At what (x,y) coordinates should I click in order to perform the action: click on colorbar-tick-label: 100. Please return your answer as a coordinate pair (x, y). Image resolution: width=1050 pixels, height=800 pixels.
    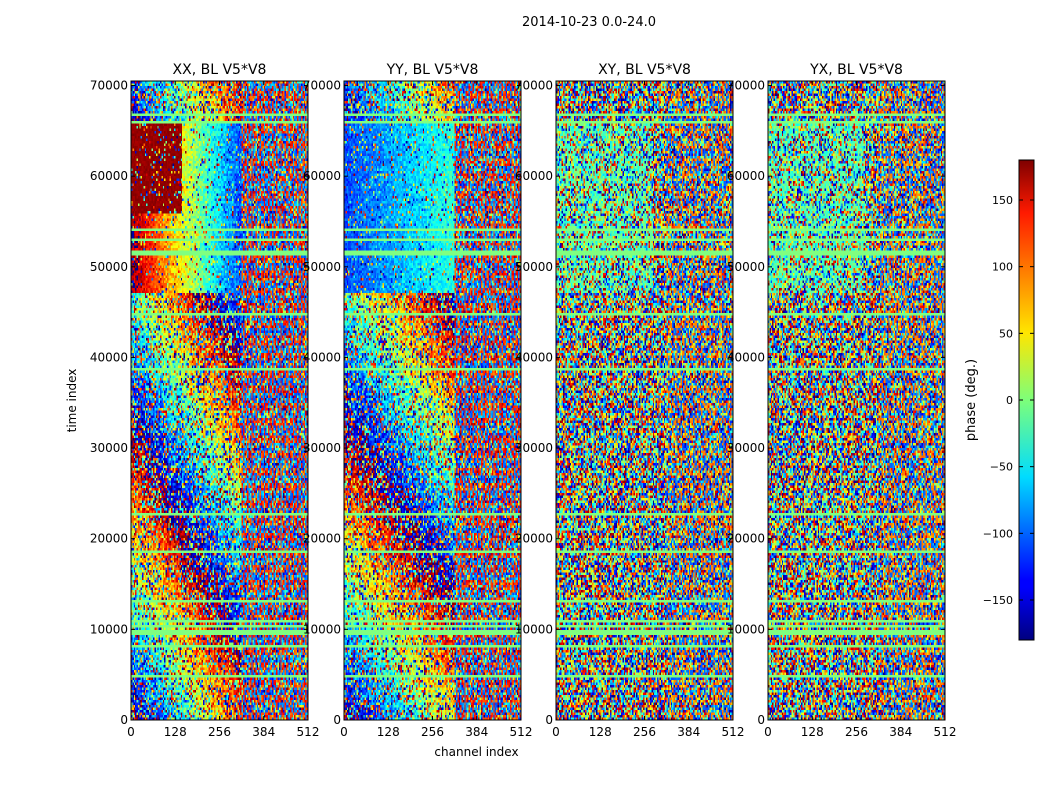
    Looking at the image, I should click on (1002, 267).